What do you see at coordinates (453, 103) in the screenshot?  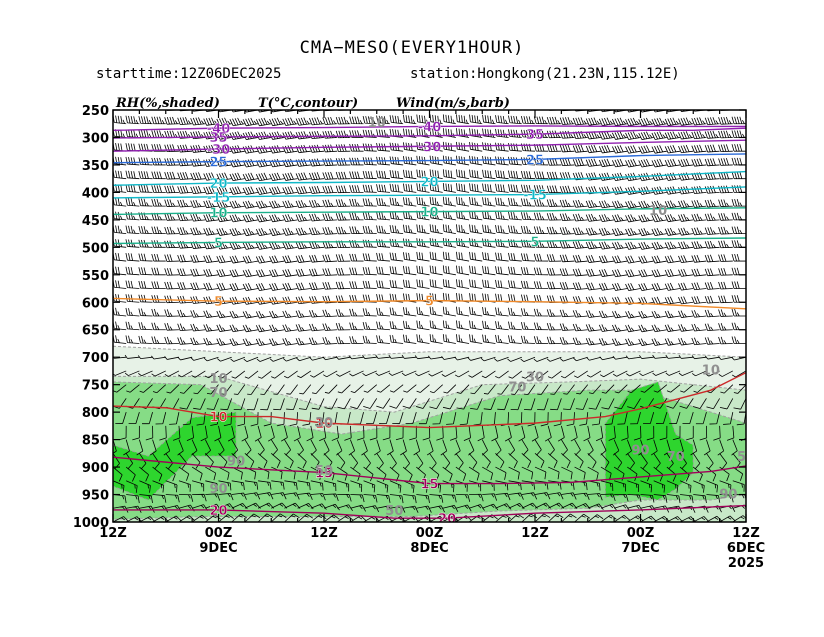 I see `wind-legend: Wind(m/s,barb)` at bounding box center [453, 103].